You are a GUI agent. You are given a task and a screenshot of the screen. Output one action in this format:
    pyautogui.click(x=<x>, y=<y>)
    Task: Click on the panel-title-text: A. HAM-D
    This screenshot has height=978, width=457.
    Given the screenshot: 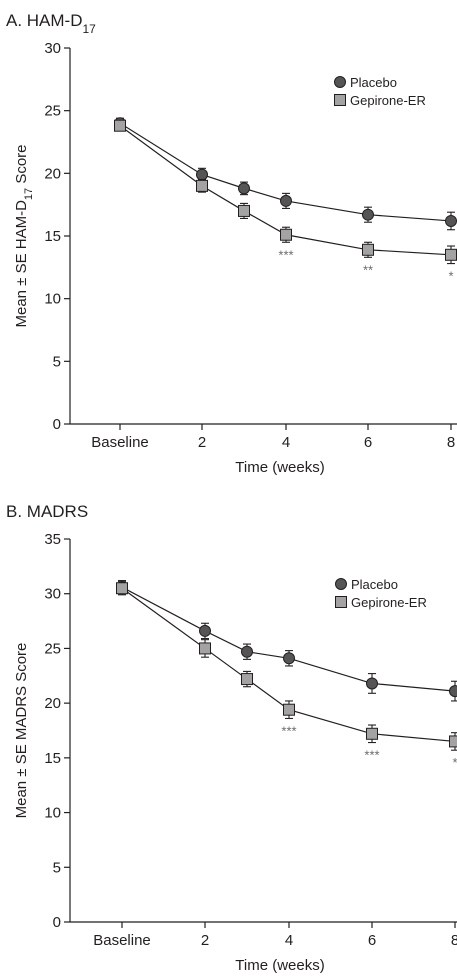 What is the action you would take?
    pyautogui.click(x=44, y=20)
    